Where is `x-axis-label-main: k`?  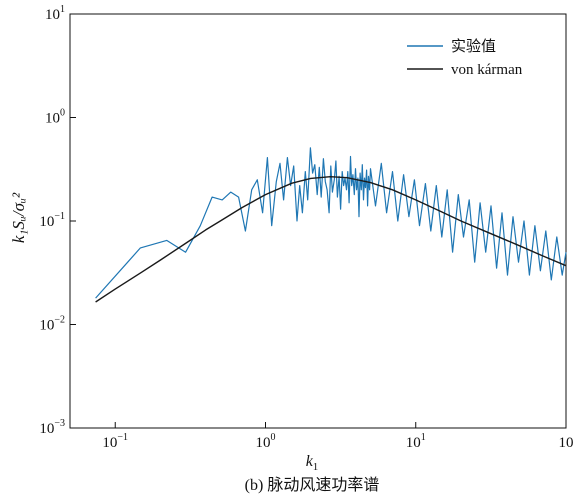 x-axis-label-main: k is located at coordinates (310, 461).